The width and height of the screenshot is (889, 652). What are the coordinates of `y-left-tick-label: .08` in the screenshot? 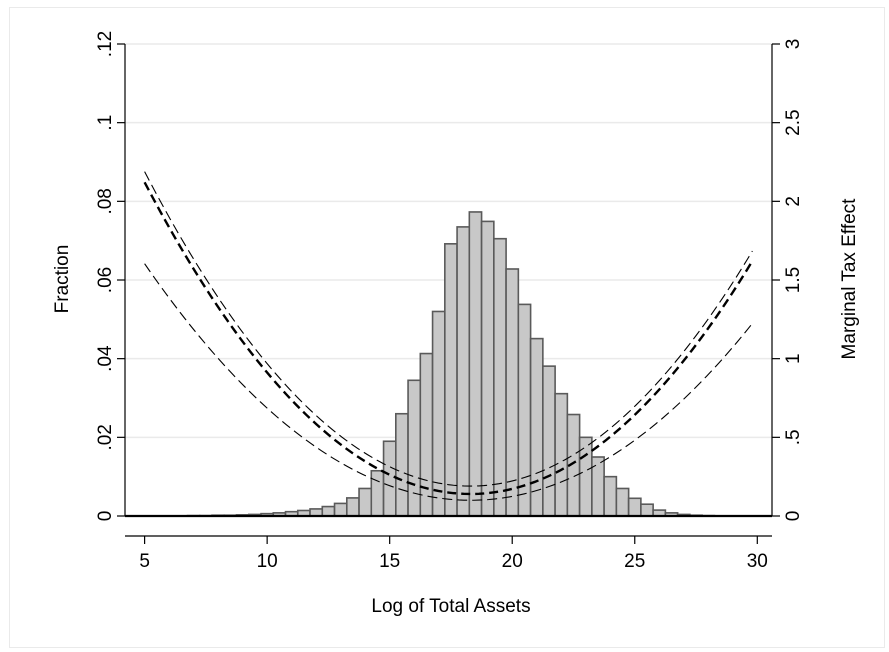 It's located at (105, 201).